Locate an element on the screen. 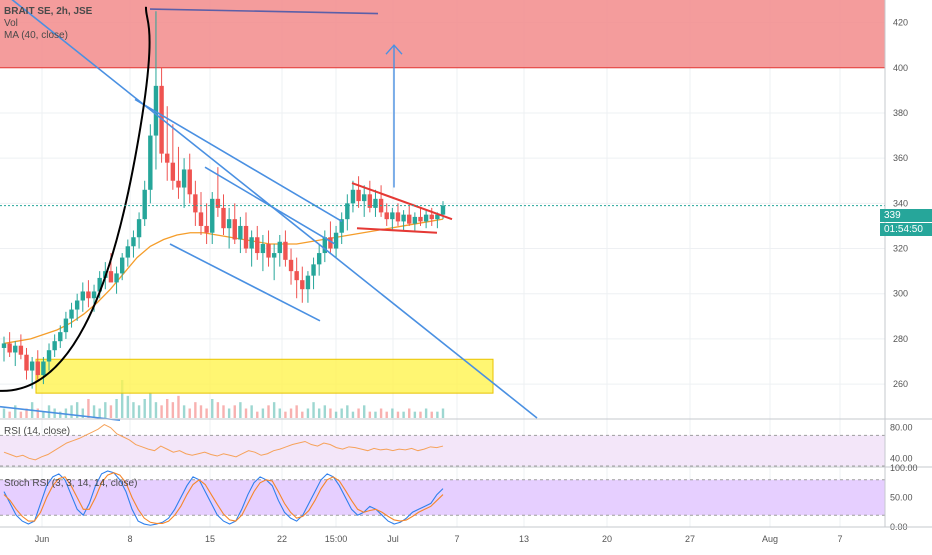 The height and width of the screenshot is (555, 932). stoch-tick-label: 100.00 is located at coordinates (904, 468).